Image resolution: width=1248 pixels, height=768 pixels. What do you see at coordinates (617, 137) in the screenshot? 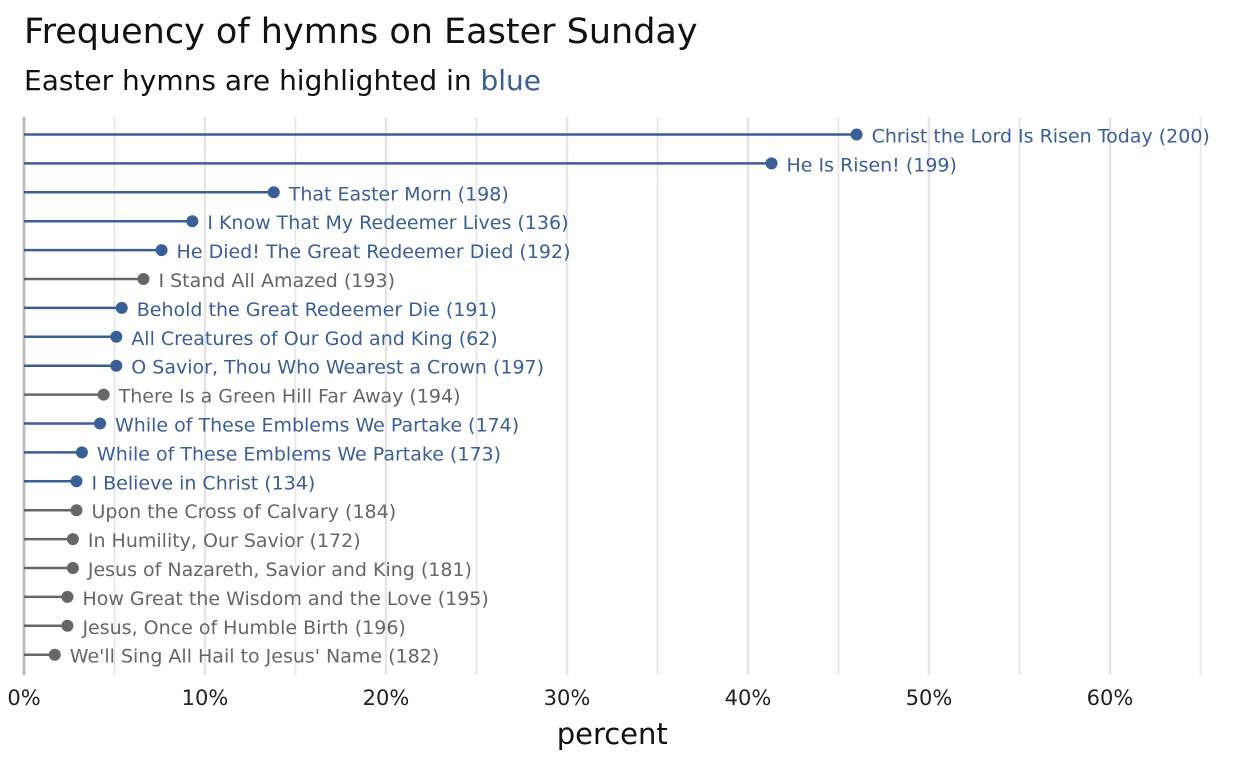
I see `lollipop-item: Christ the Lord Is Risen Today (200)` at bounding box center [617, 137].